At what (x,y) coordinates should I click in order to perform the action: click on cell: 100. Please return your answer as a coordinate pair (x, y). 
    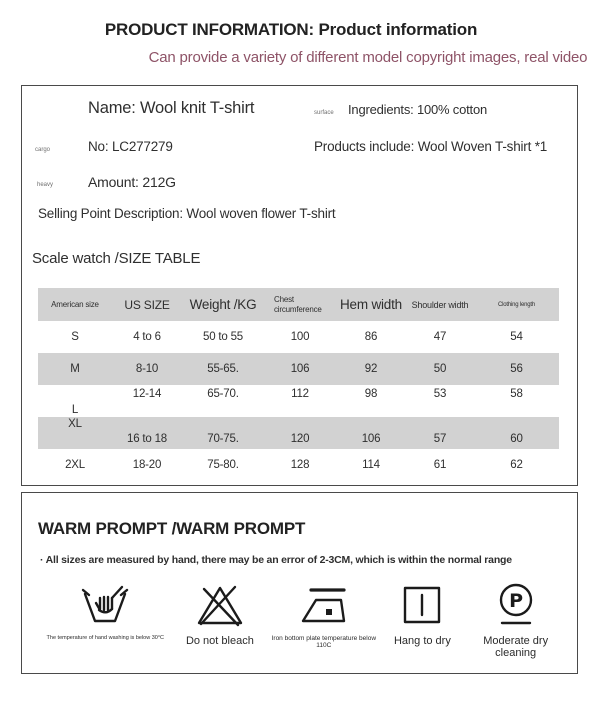
    Looking at the image, I should click on (300, 337).